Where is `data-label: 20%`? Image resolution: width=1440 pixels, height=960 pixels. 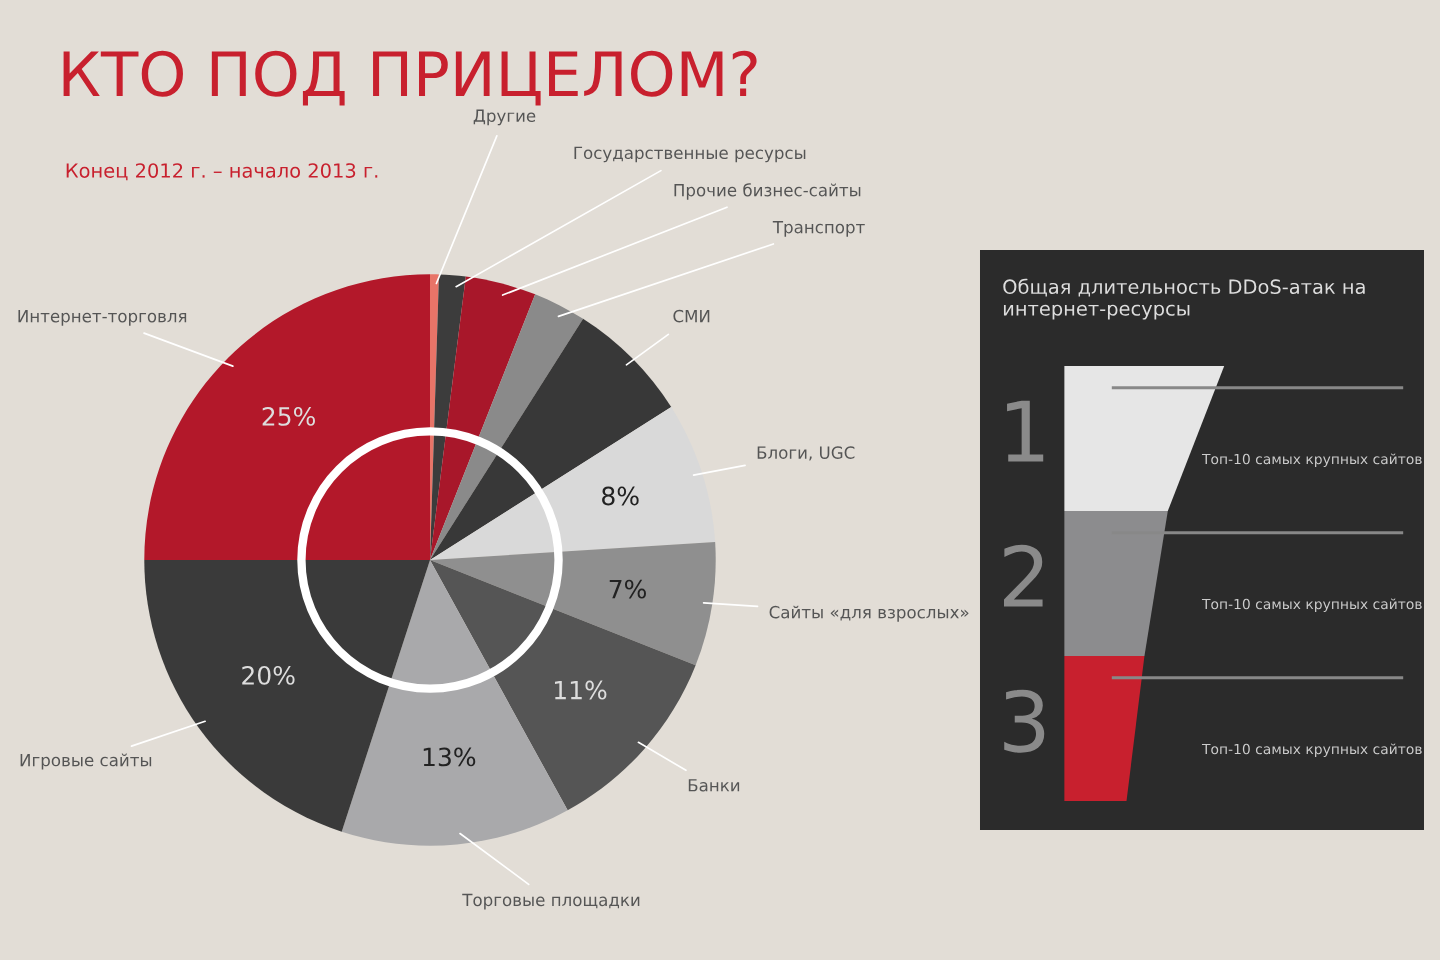
data-label: 20% is located at coordinates (268, 675).